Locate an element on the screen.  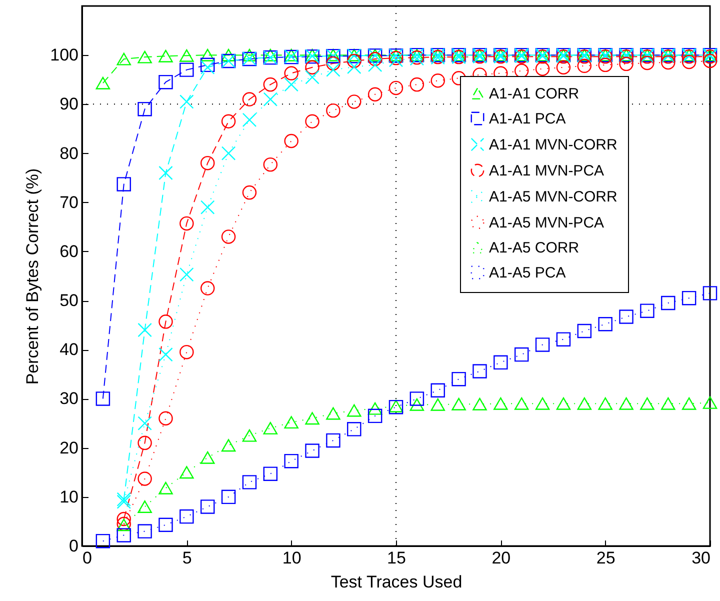
y-tick-label: 20 is located at coordinates (69, 448).